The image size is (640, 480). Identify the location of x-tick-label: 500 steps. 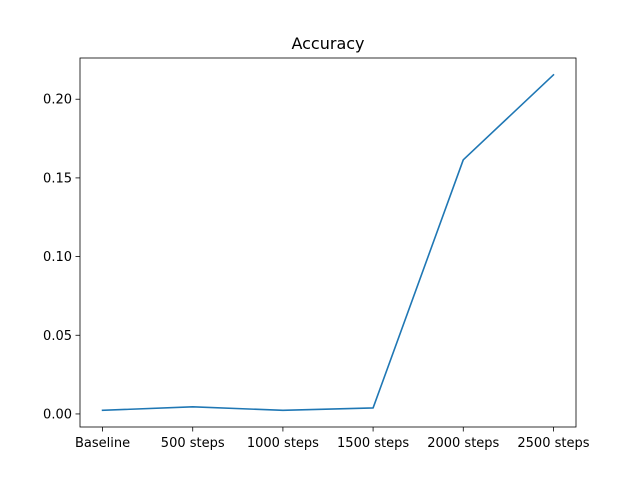
(193, 443).